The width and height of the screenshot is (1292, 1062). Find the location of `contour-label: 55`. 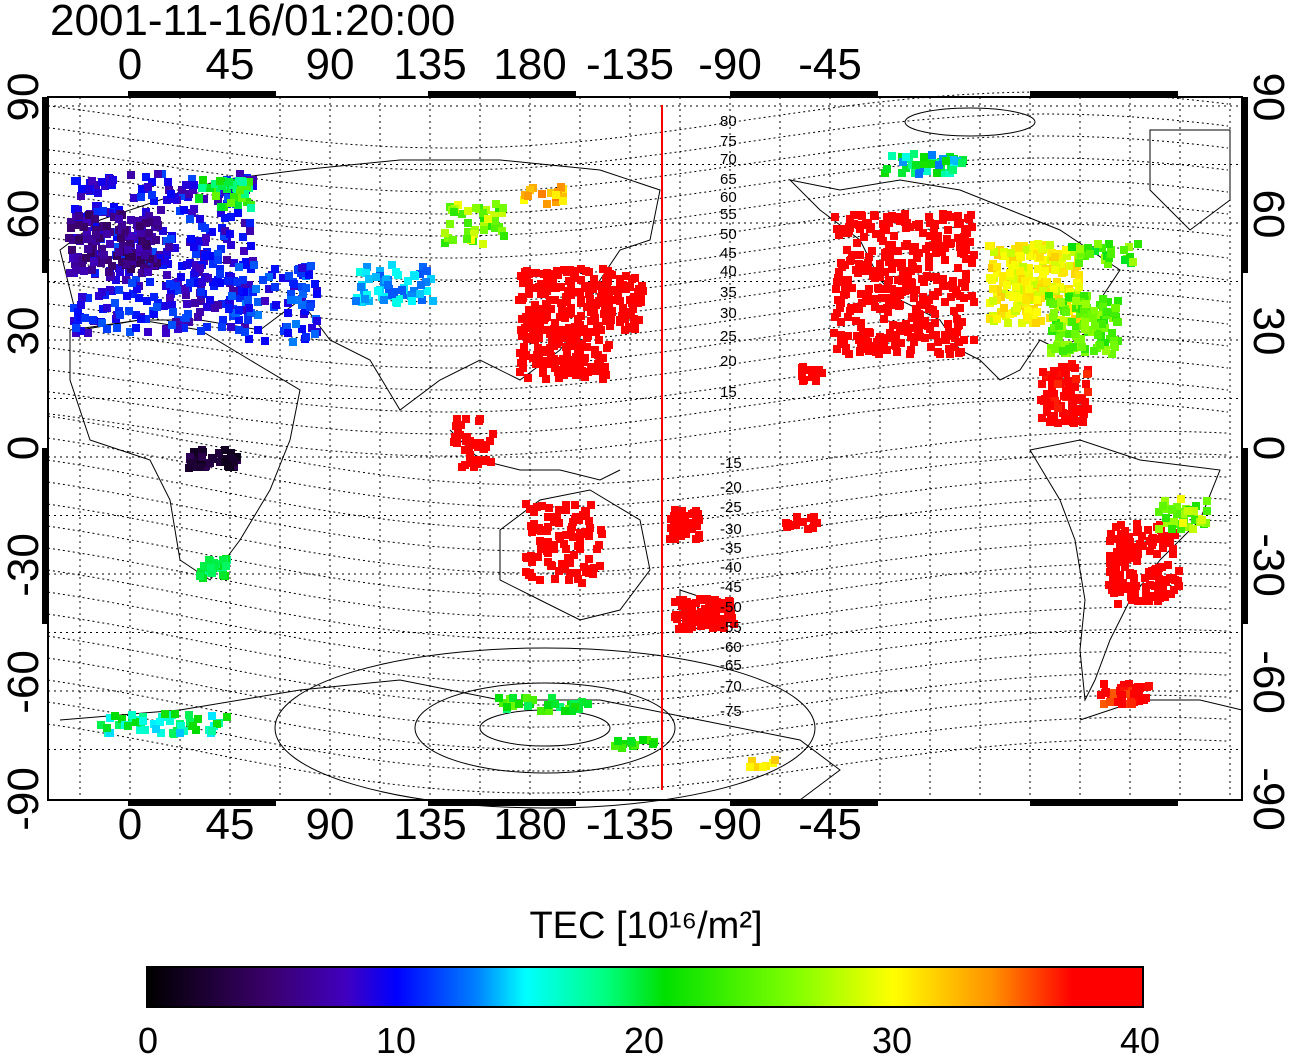

contour-label: 55 is located at coordinates (728, 214).